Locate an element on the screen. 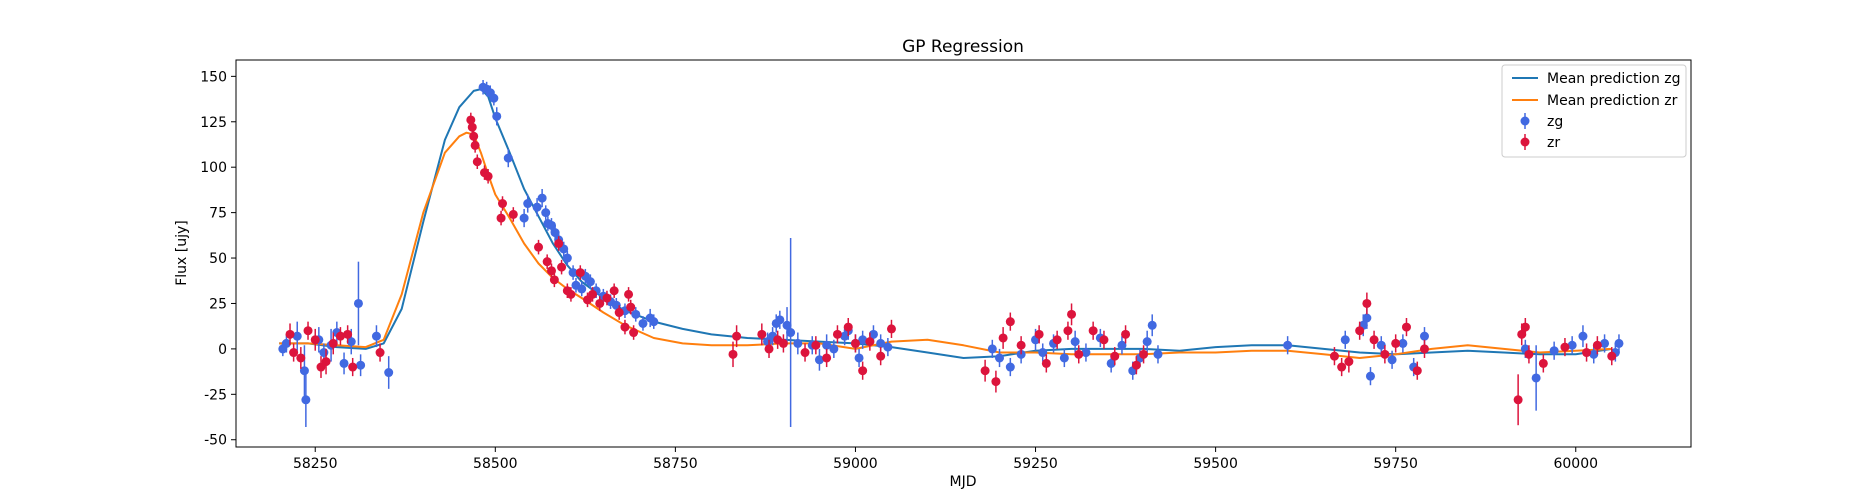 Image resolution: width=1875 pixels, height=500 pixels. x-axis-ticks: 58250 58500 58750 59000 59250 59500 59750 60000 is located at coordinates (945, 459).